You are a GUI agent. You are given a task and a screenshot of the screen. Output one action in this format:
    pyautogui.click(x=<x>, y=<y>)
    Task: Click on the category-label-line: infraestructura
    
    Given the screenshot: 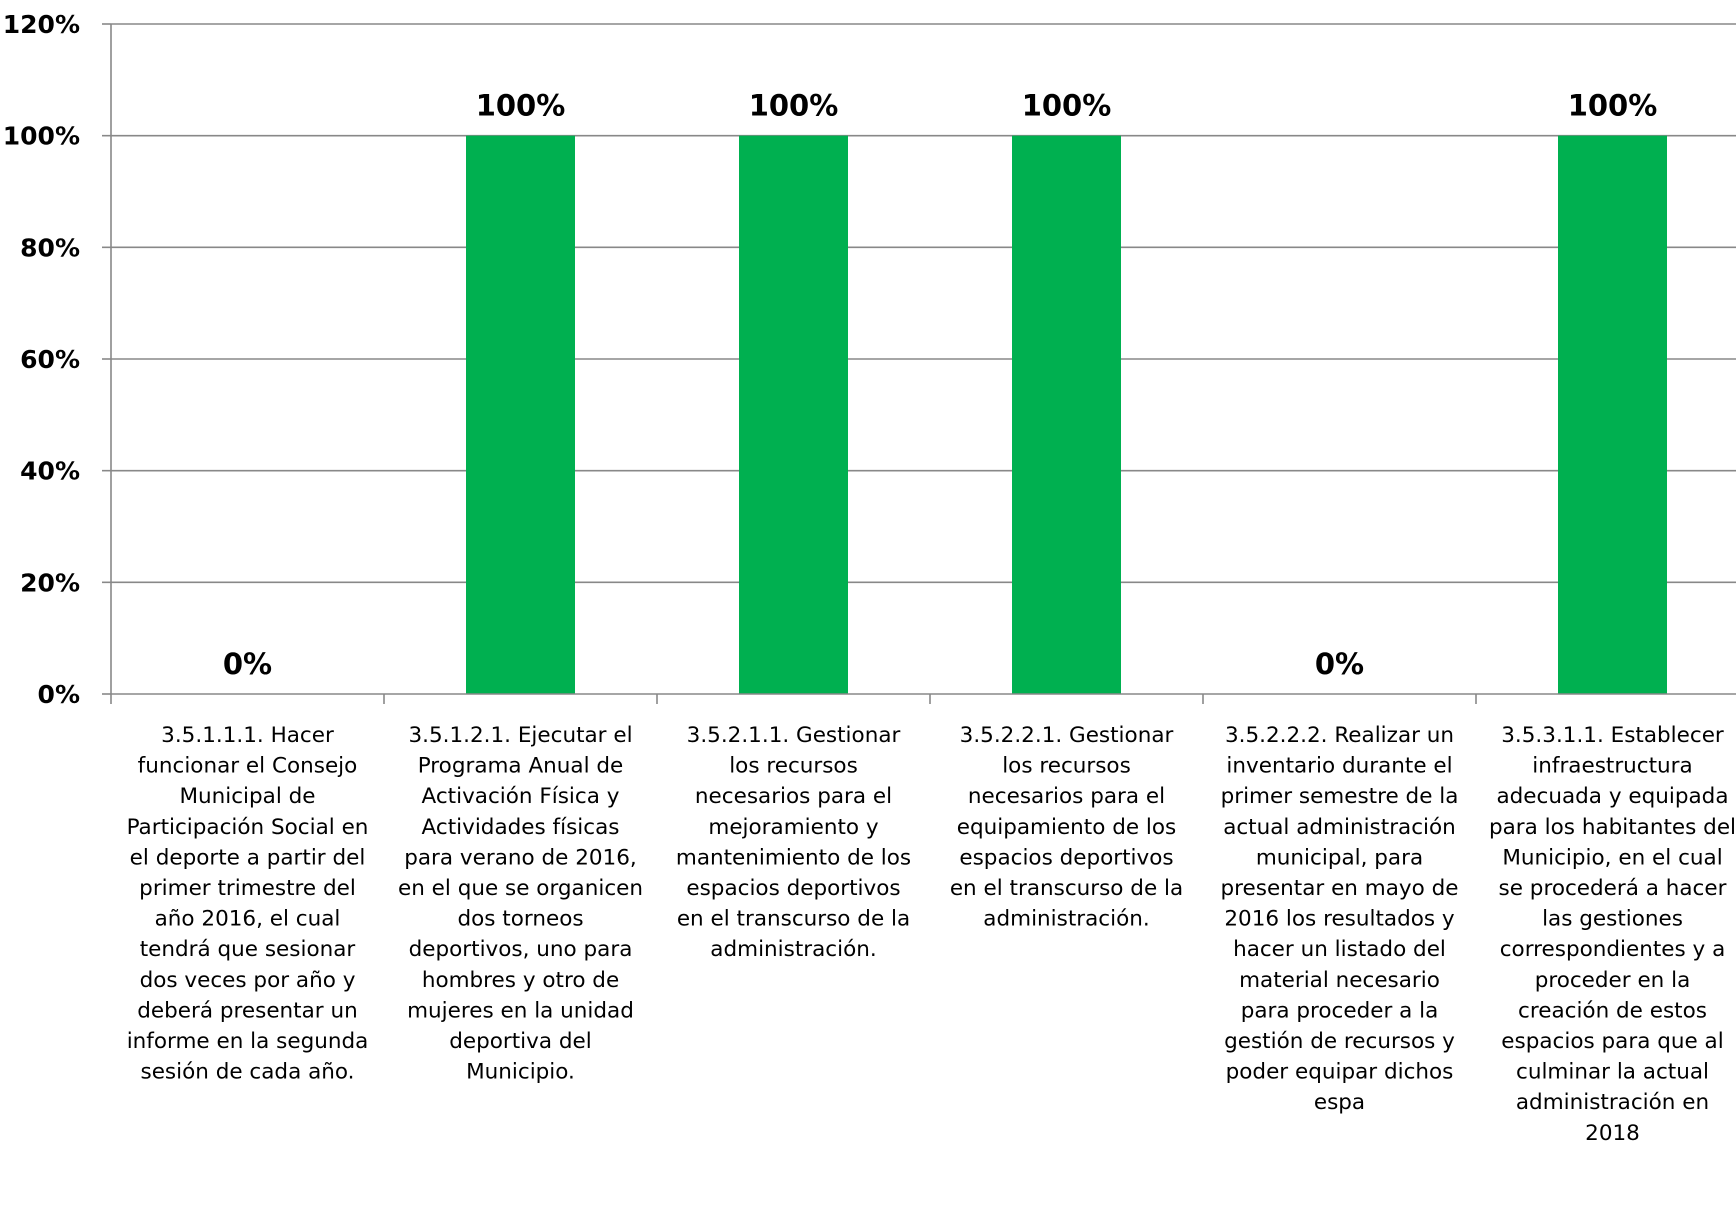 What is the action you would take?
    pyautogui.click(x=1612, y=766)
    